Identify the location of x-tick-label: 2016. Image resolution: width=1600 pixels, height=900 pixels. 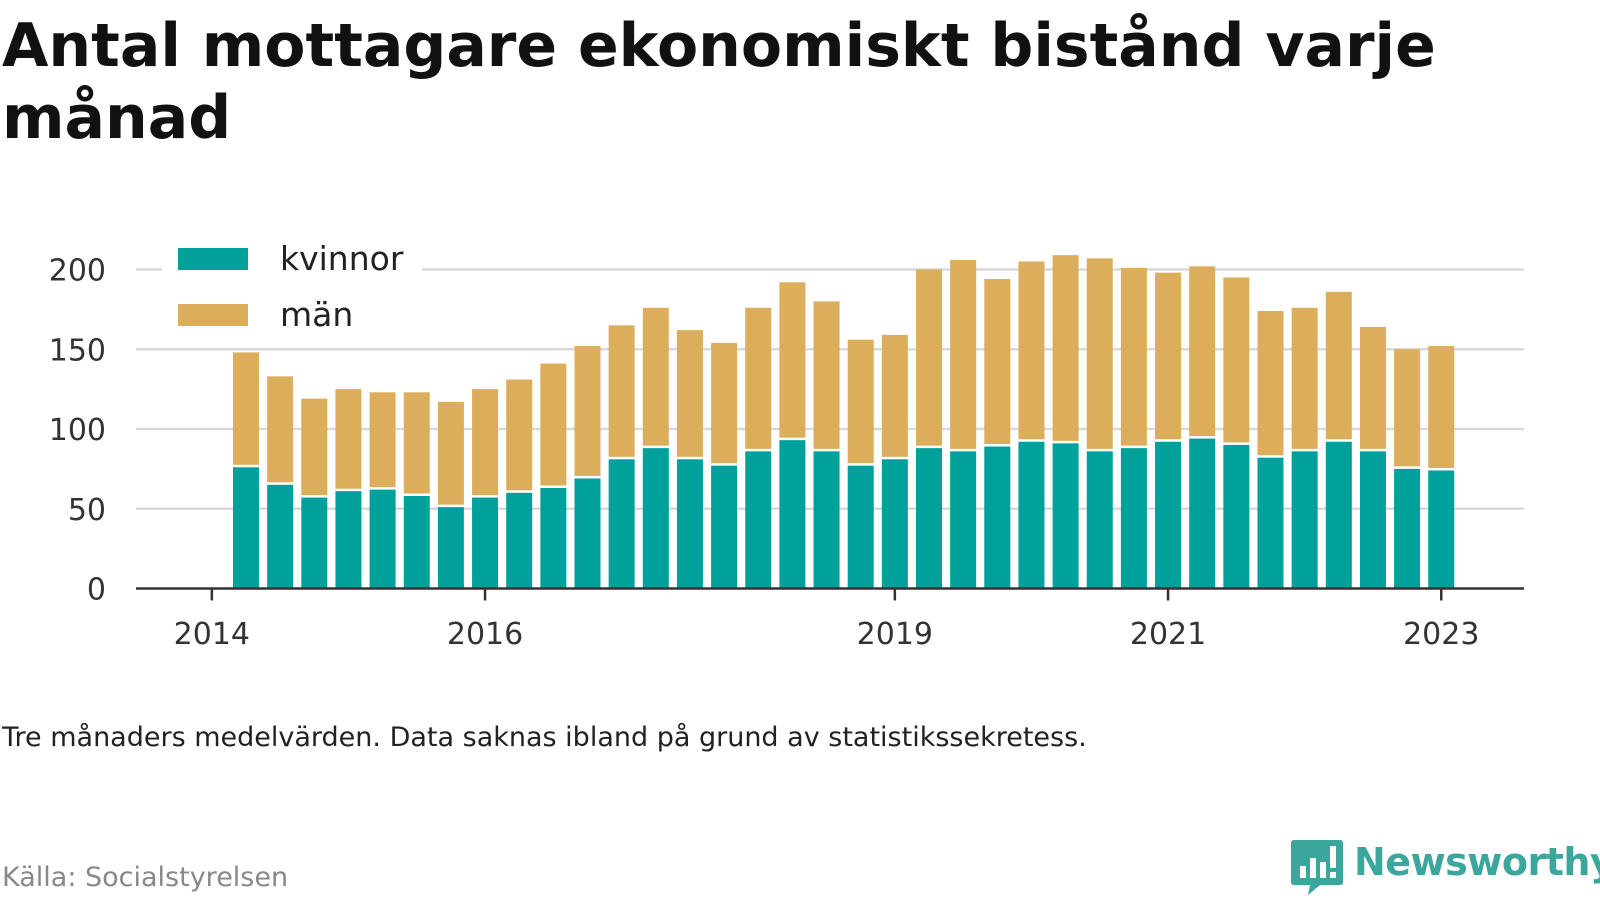
(485, 634).